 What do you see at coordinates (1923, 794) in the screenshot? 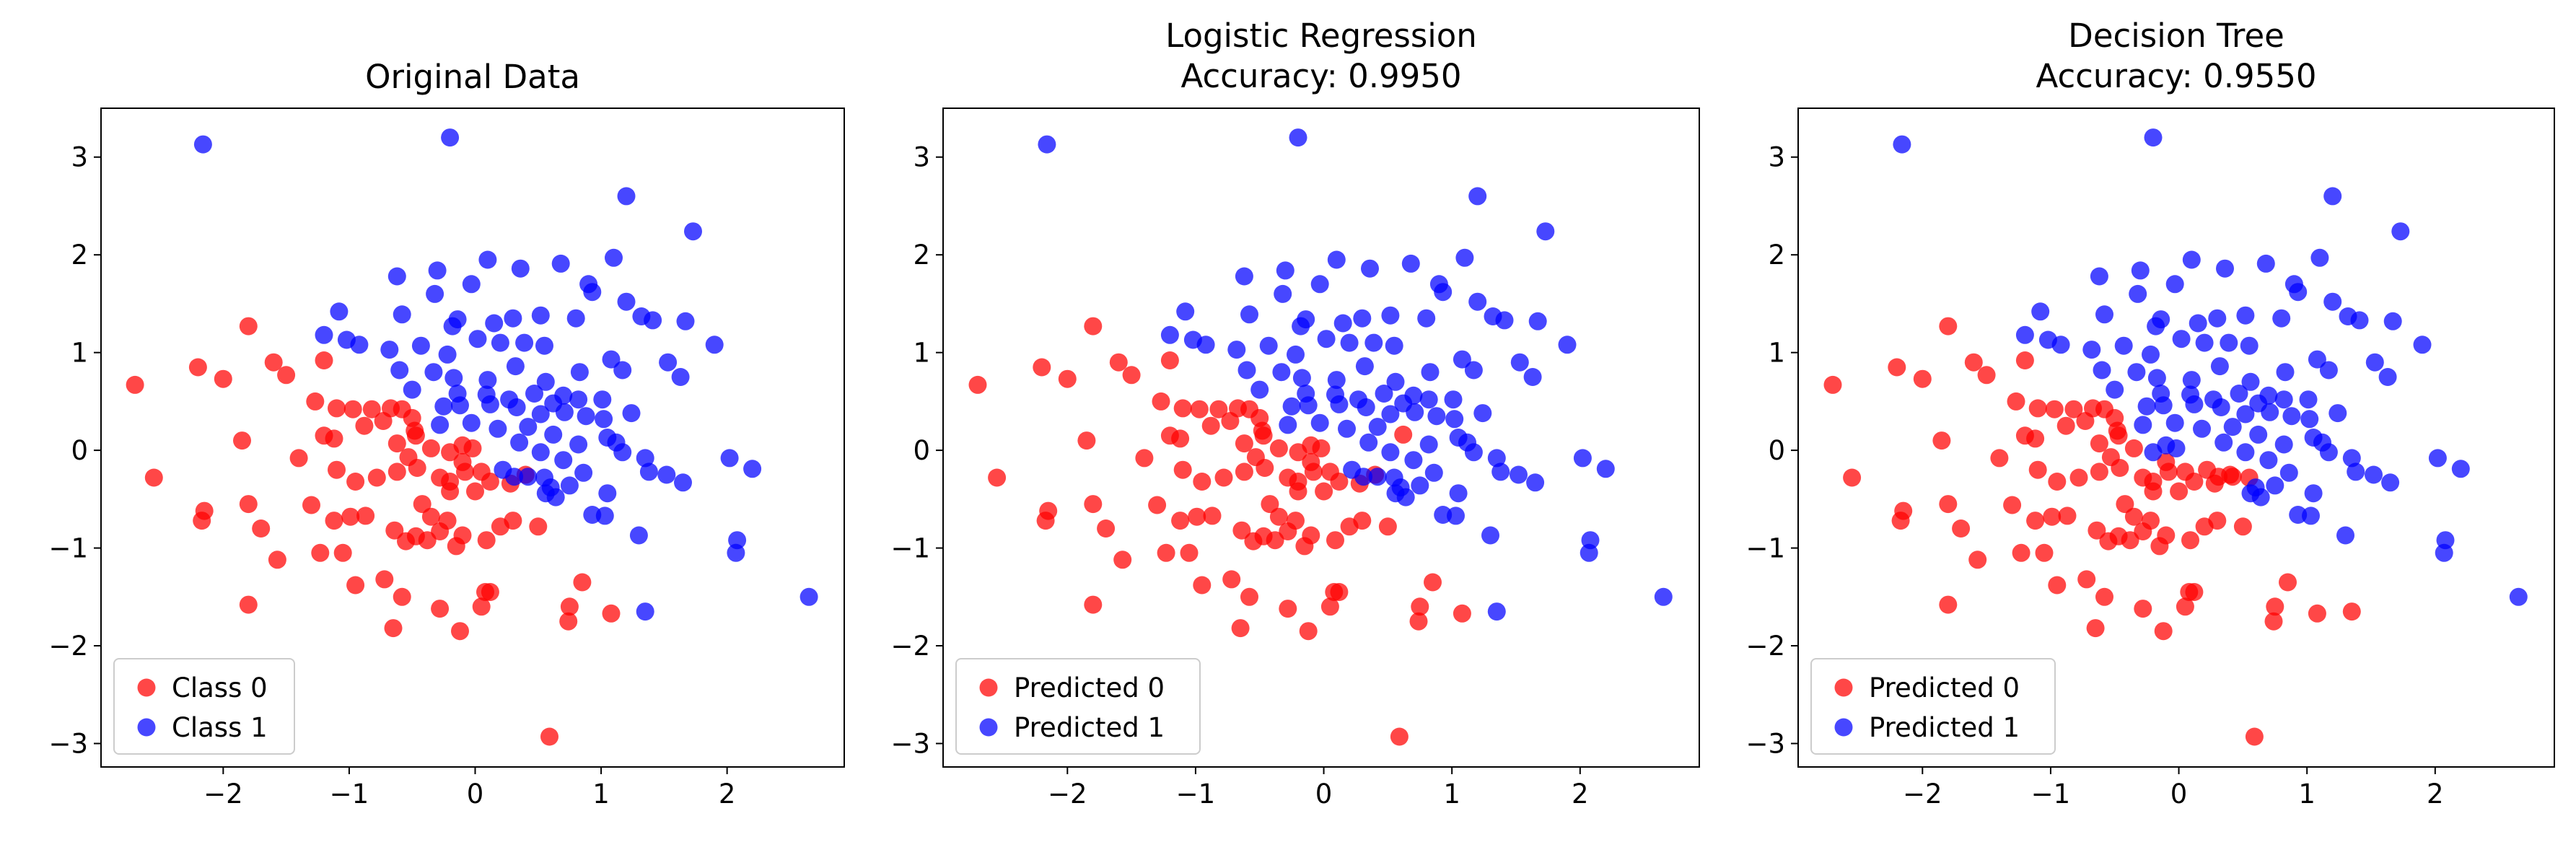
I see `x-tick-label: −2` at bounding box center [1923, 794].